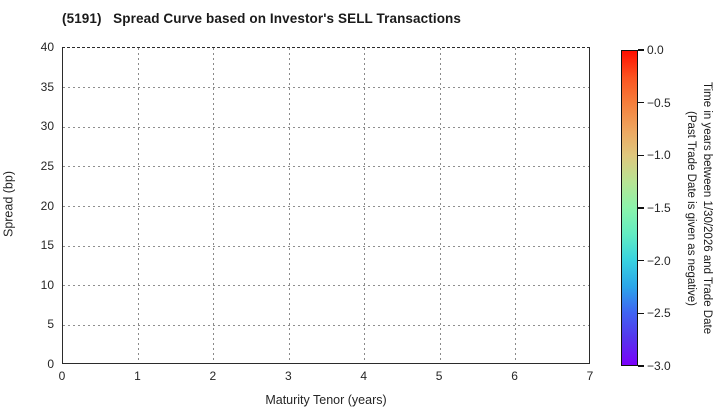  I want to click on colorbar-tick-label: −3.0, so click(659, 366).